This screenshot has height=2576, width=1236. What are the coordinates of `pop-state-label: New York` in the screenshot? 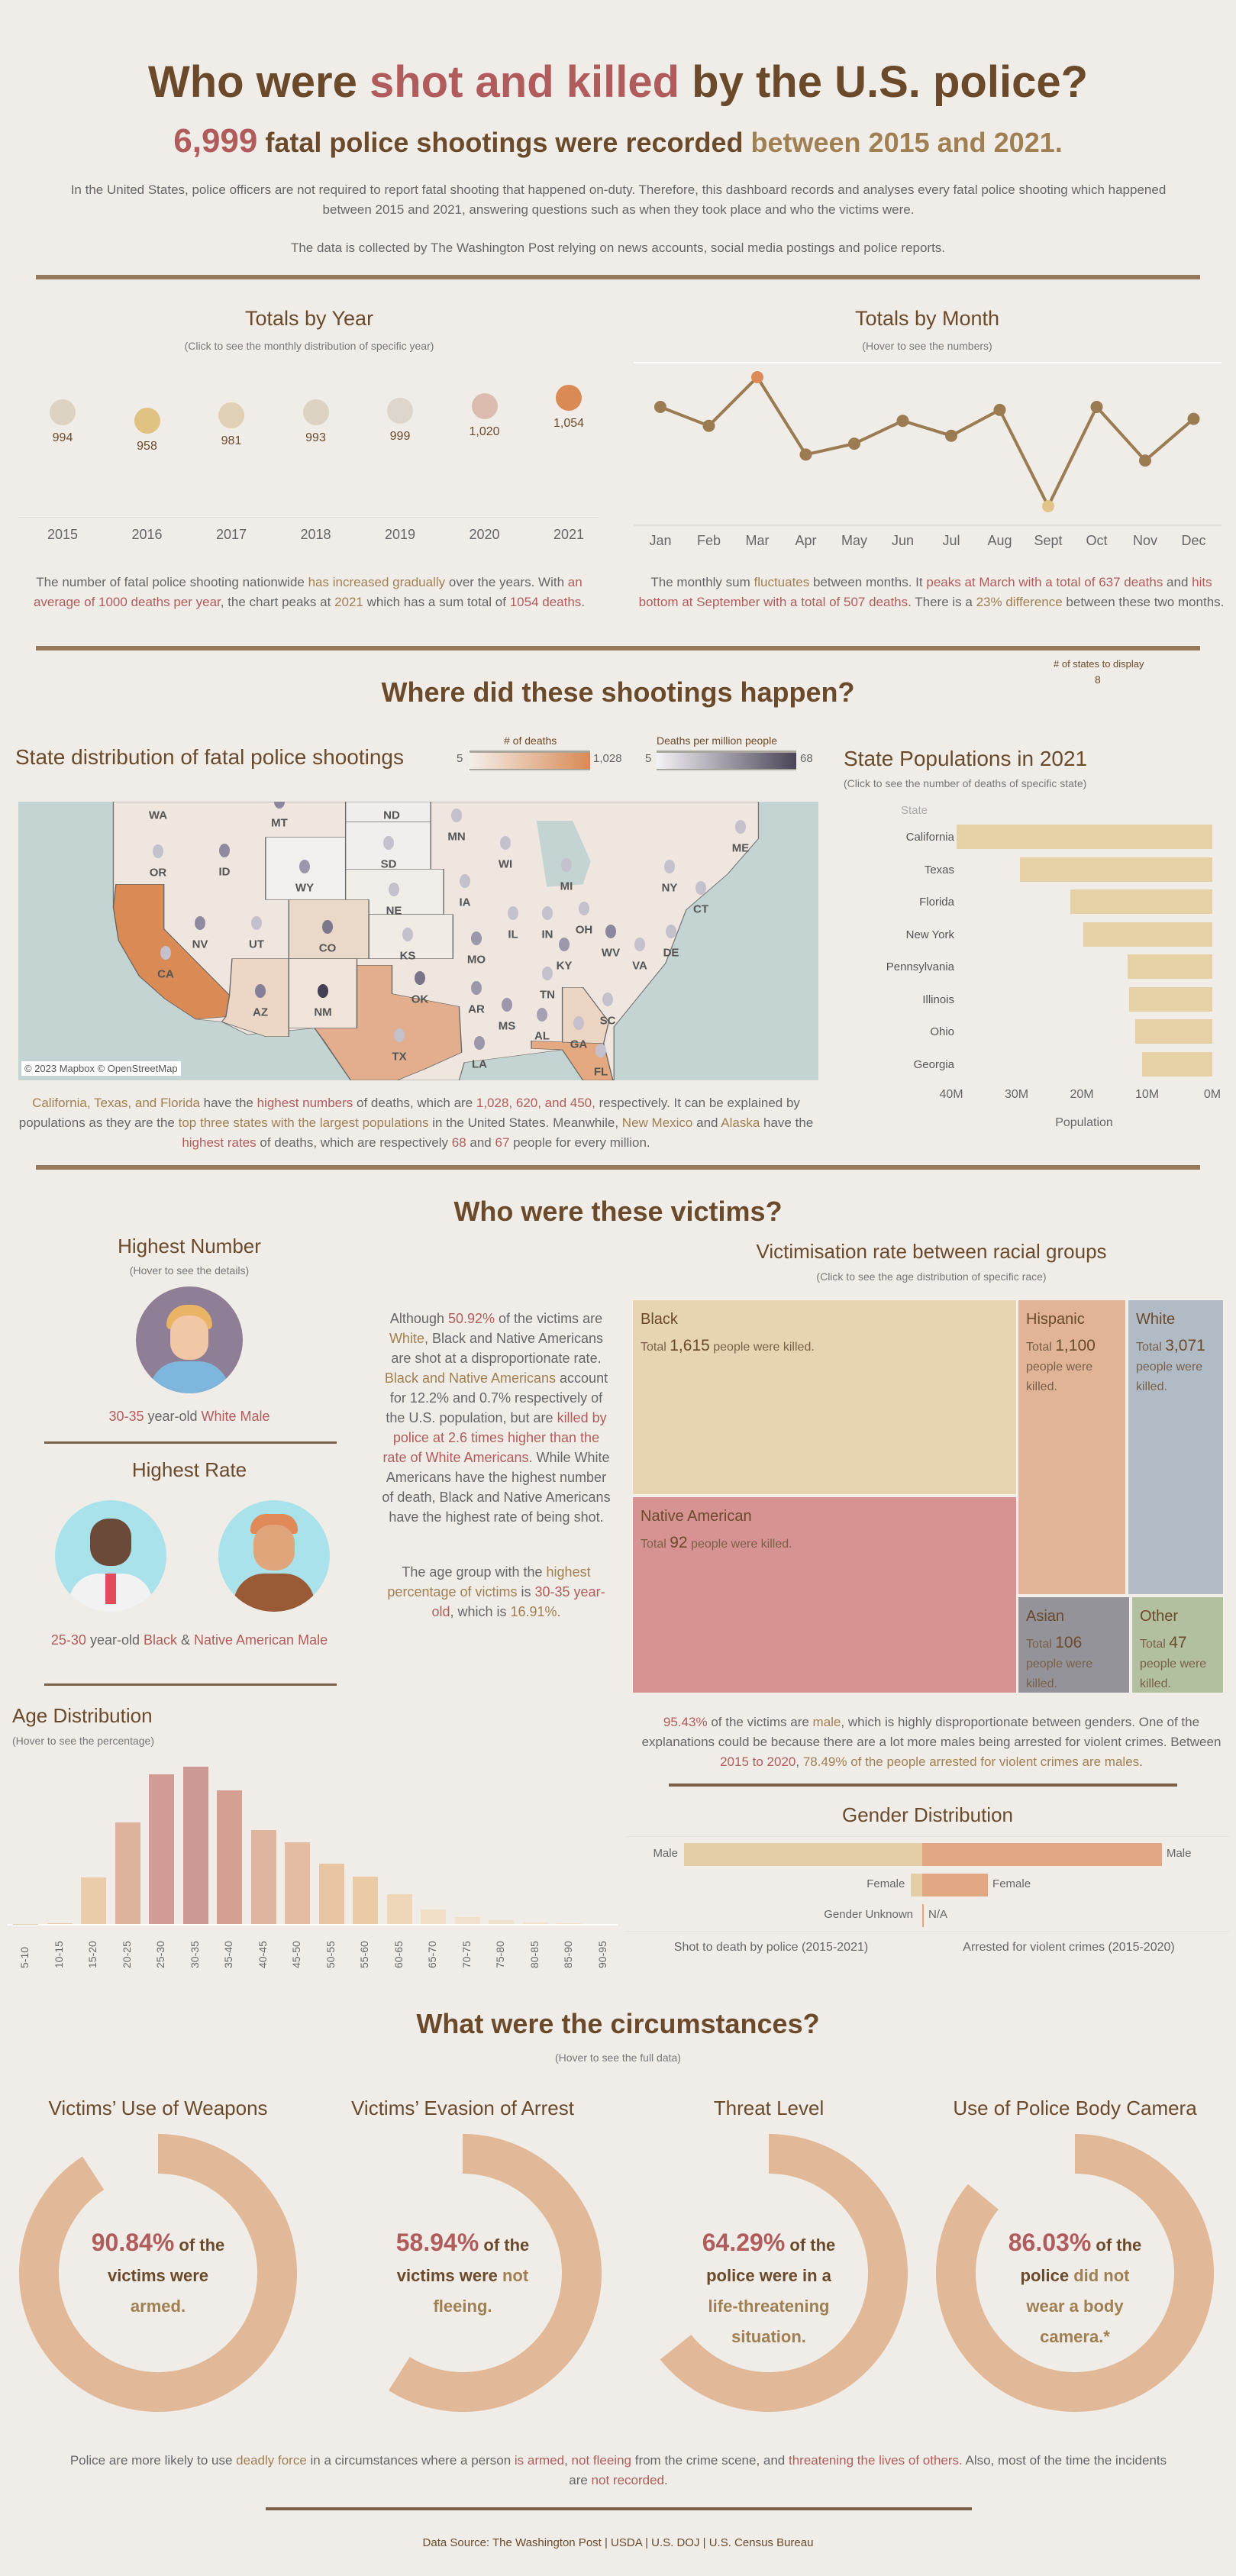 It's located at (929, 934).